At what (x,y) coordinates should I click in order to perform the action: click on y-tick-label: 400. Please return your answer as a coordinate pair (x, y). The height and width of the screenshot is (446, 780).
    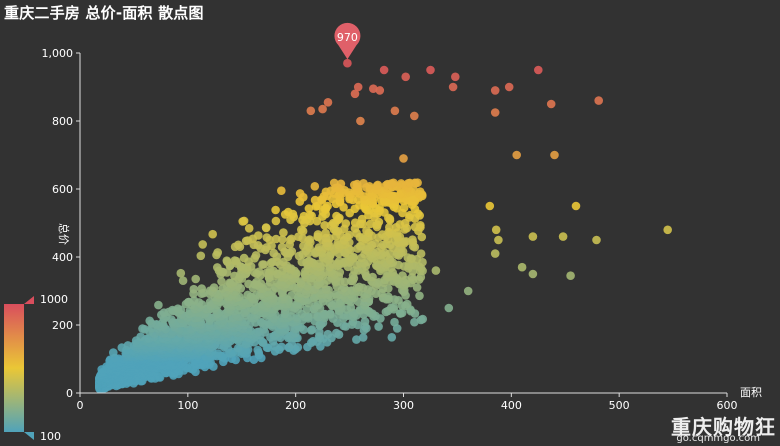
    Looking at the image, I should click on (62, 257).